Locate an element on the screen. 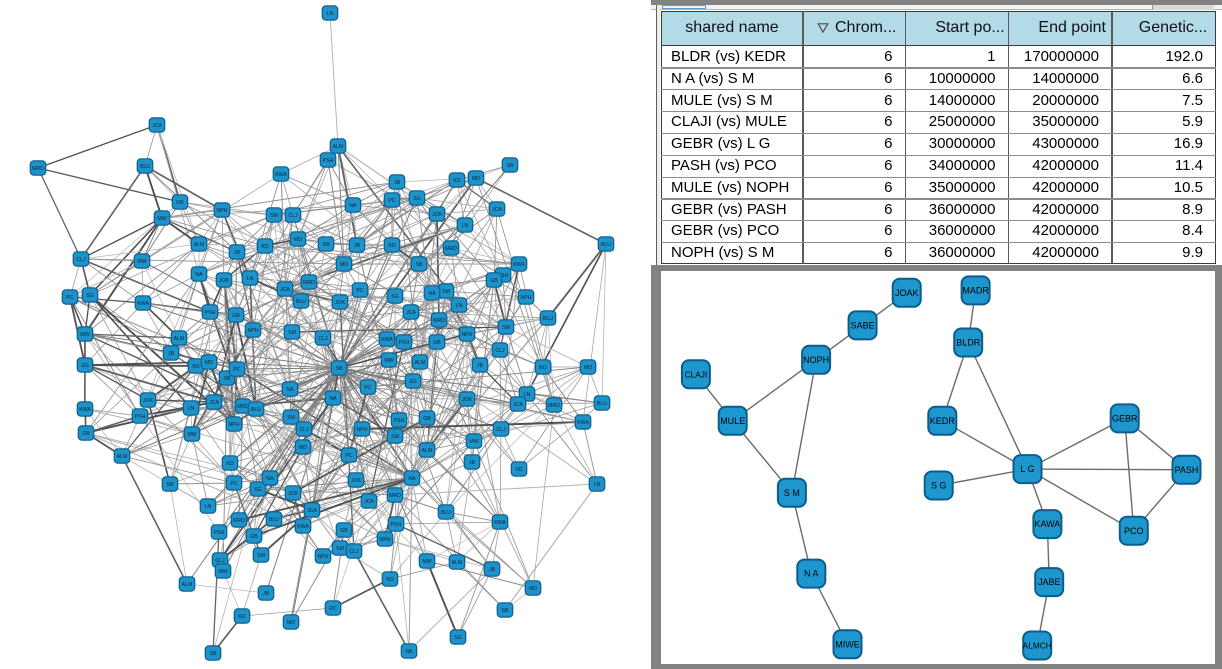 This screenshot has width=1222, height=669. svg-text: SABE is located at coordinates (863, 326).